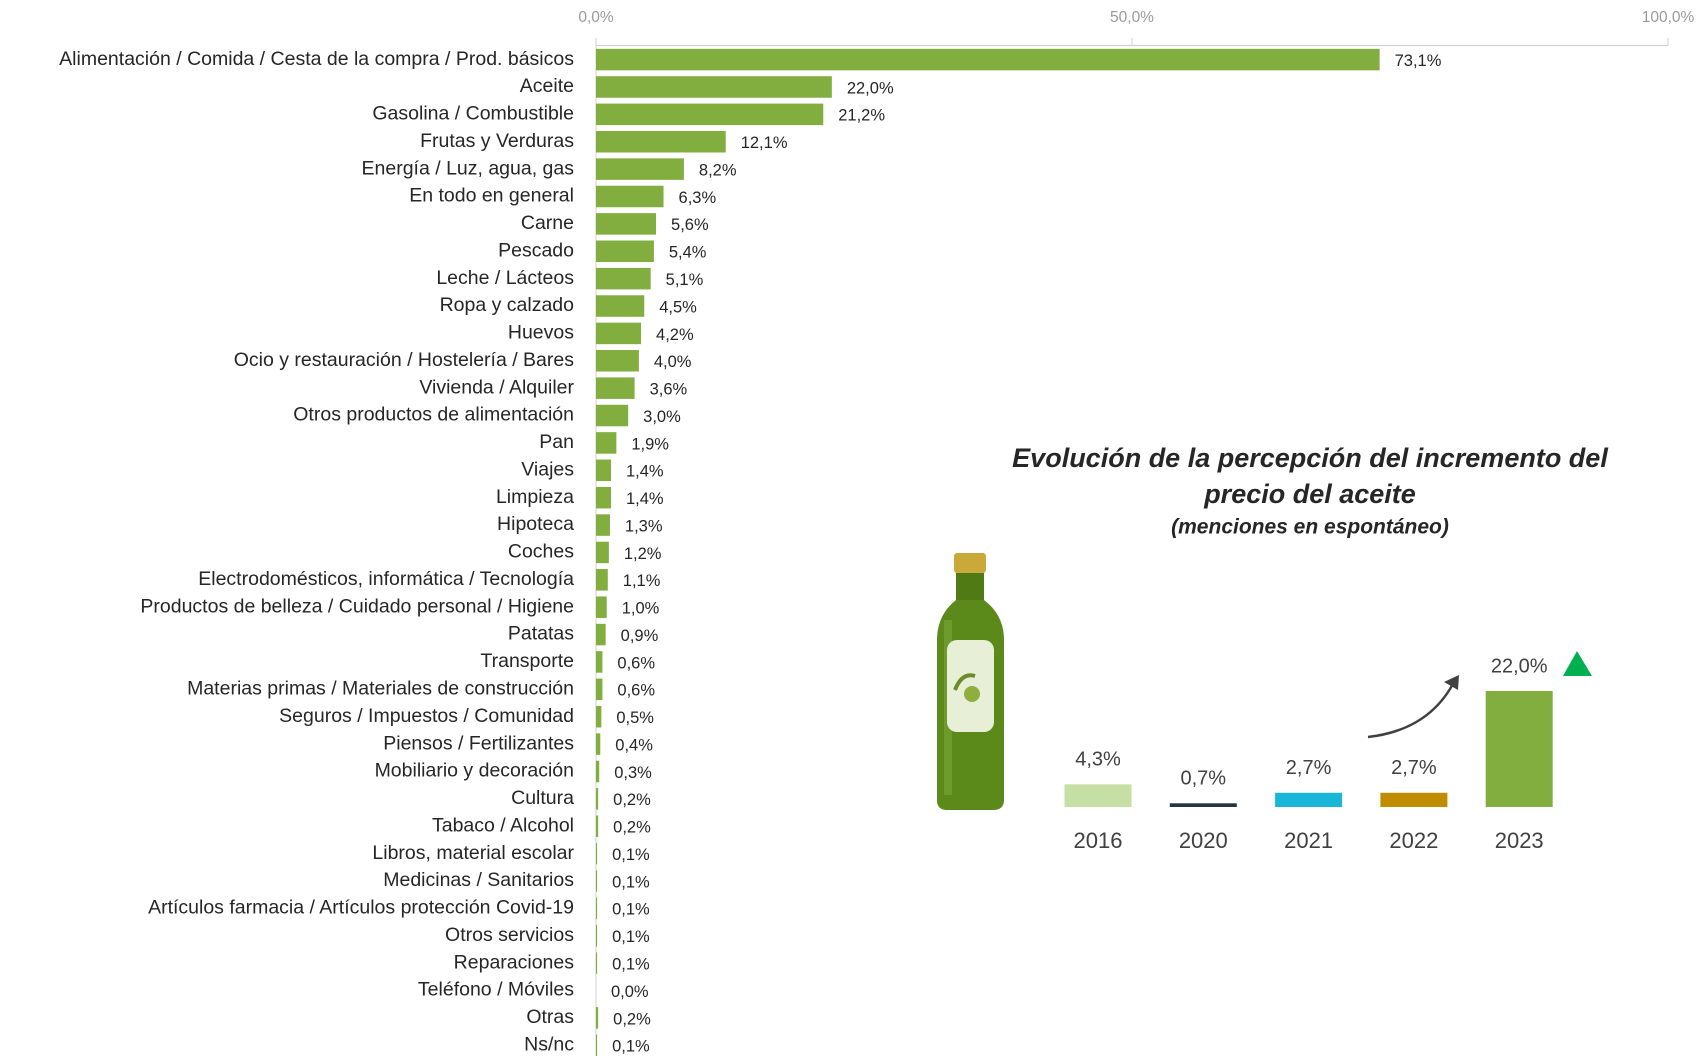 This screenshot has width=1698, height=1056. I want to click on y-tick-label: Pescado, so click(536, 250).